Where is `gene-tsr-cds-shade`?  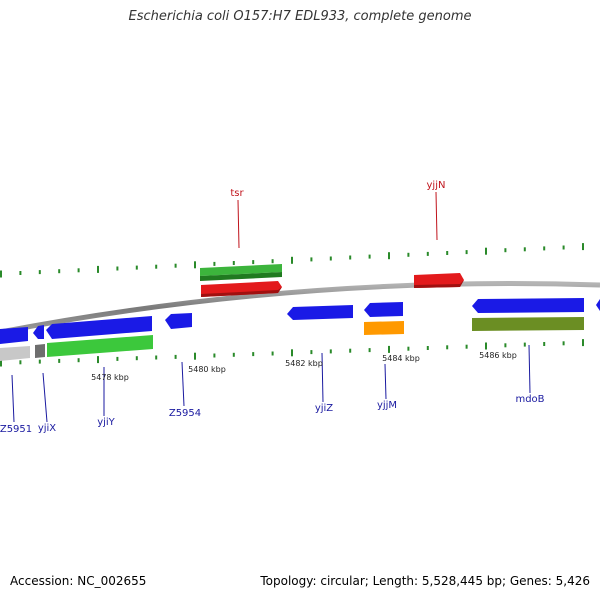
gene-tsr-cds-shade is located at coordinates (241, 276).